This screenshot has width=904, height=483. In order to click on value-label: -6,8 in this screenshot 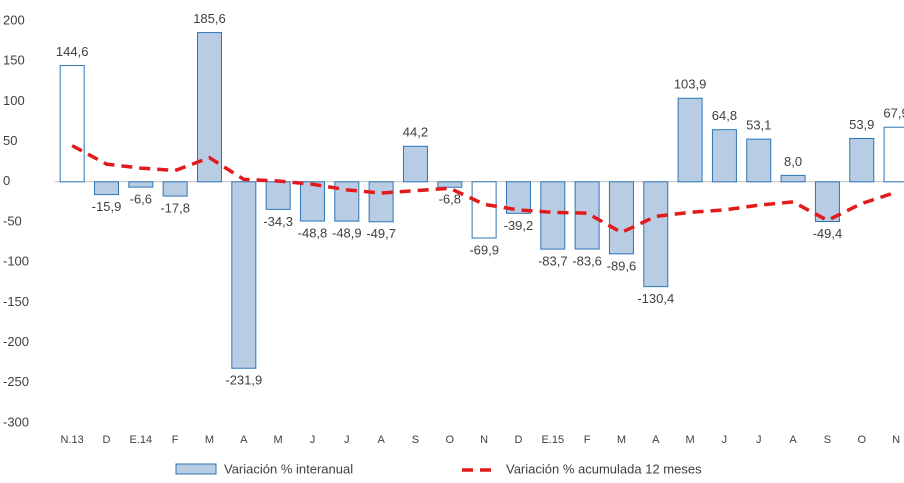, I will do `click(450, 199)`.